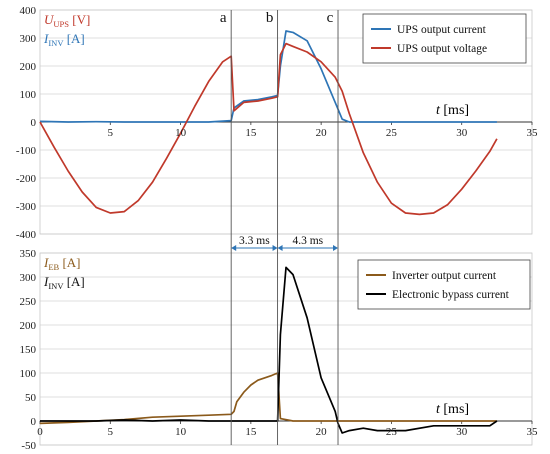 This screenshot has height=454, width=550. I want to click on series-line, so click(268, 398).